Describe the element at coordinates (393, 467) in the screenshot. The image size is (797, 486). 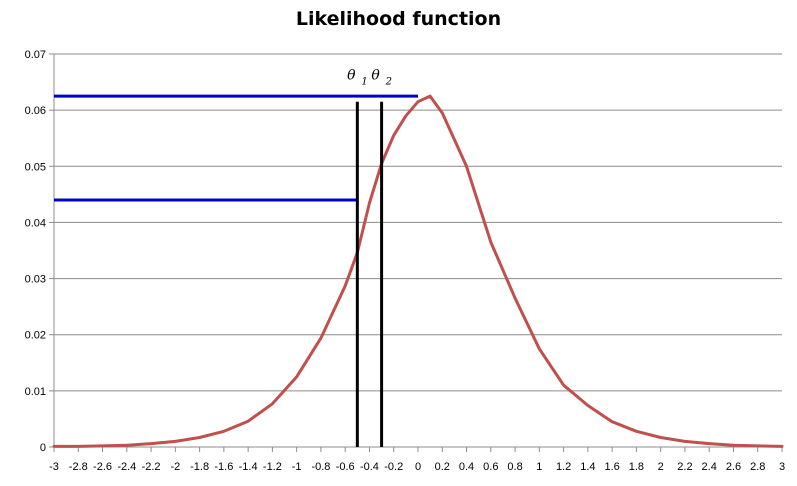
I see `x-tick-label: -0.2` at that location.